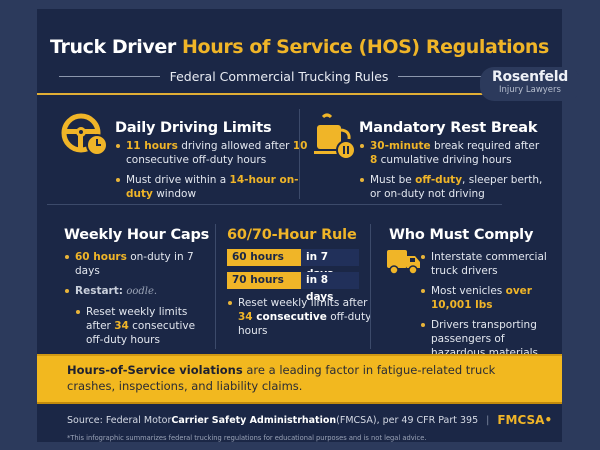 Image resolution: width=600 pixels, height=450 pixels. Describe the element at coordinates (299, 154) in the screenshot. I see `divider-vertical-top` at that location.